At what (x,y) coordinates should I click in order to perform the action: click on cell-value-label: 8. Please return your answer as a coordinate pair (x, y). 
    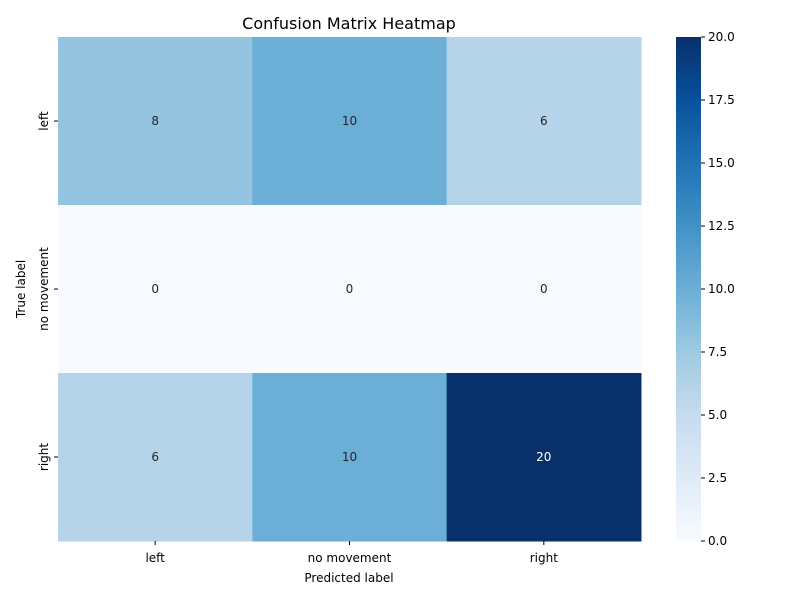
    Looking at the image, I should click on (155, 121).